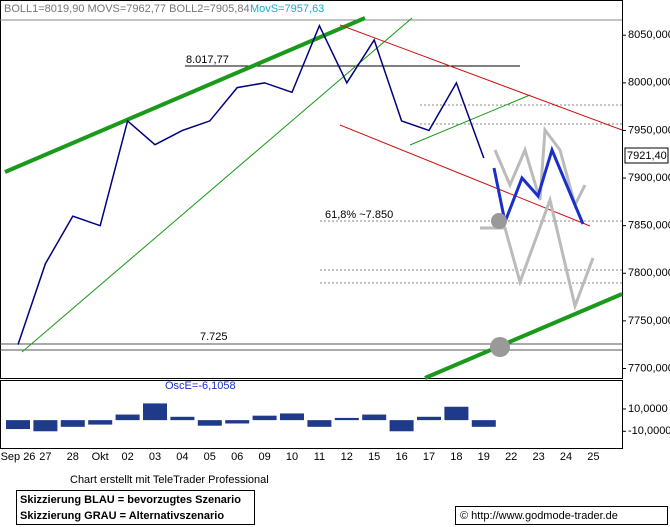 This screenshot has width=670, height=527. Describe the element at coordinates (311, 414) in the screenshot. I see `osc-frame` at that location.